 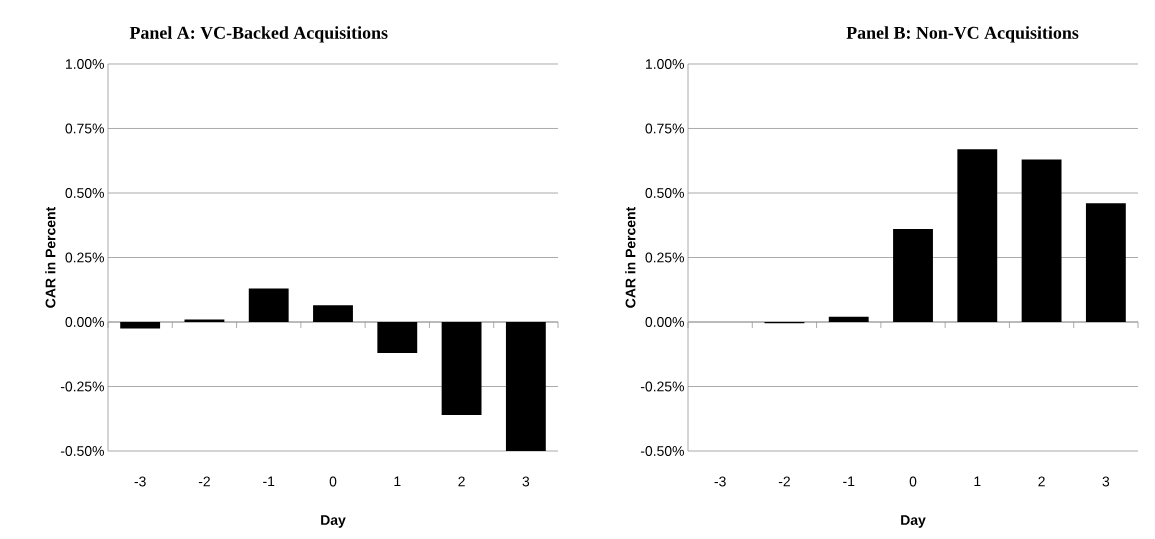 What do you see at coordinates (962, 34) in the screenshot?
I see `chart-title: Panel B: Non-VC Acquisitions` at bounding box center [962, 34].